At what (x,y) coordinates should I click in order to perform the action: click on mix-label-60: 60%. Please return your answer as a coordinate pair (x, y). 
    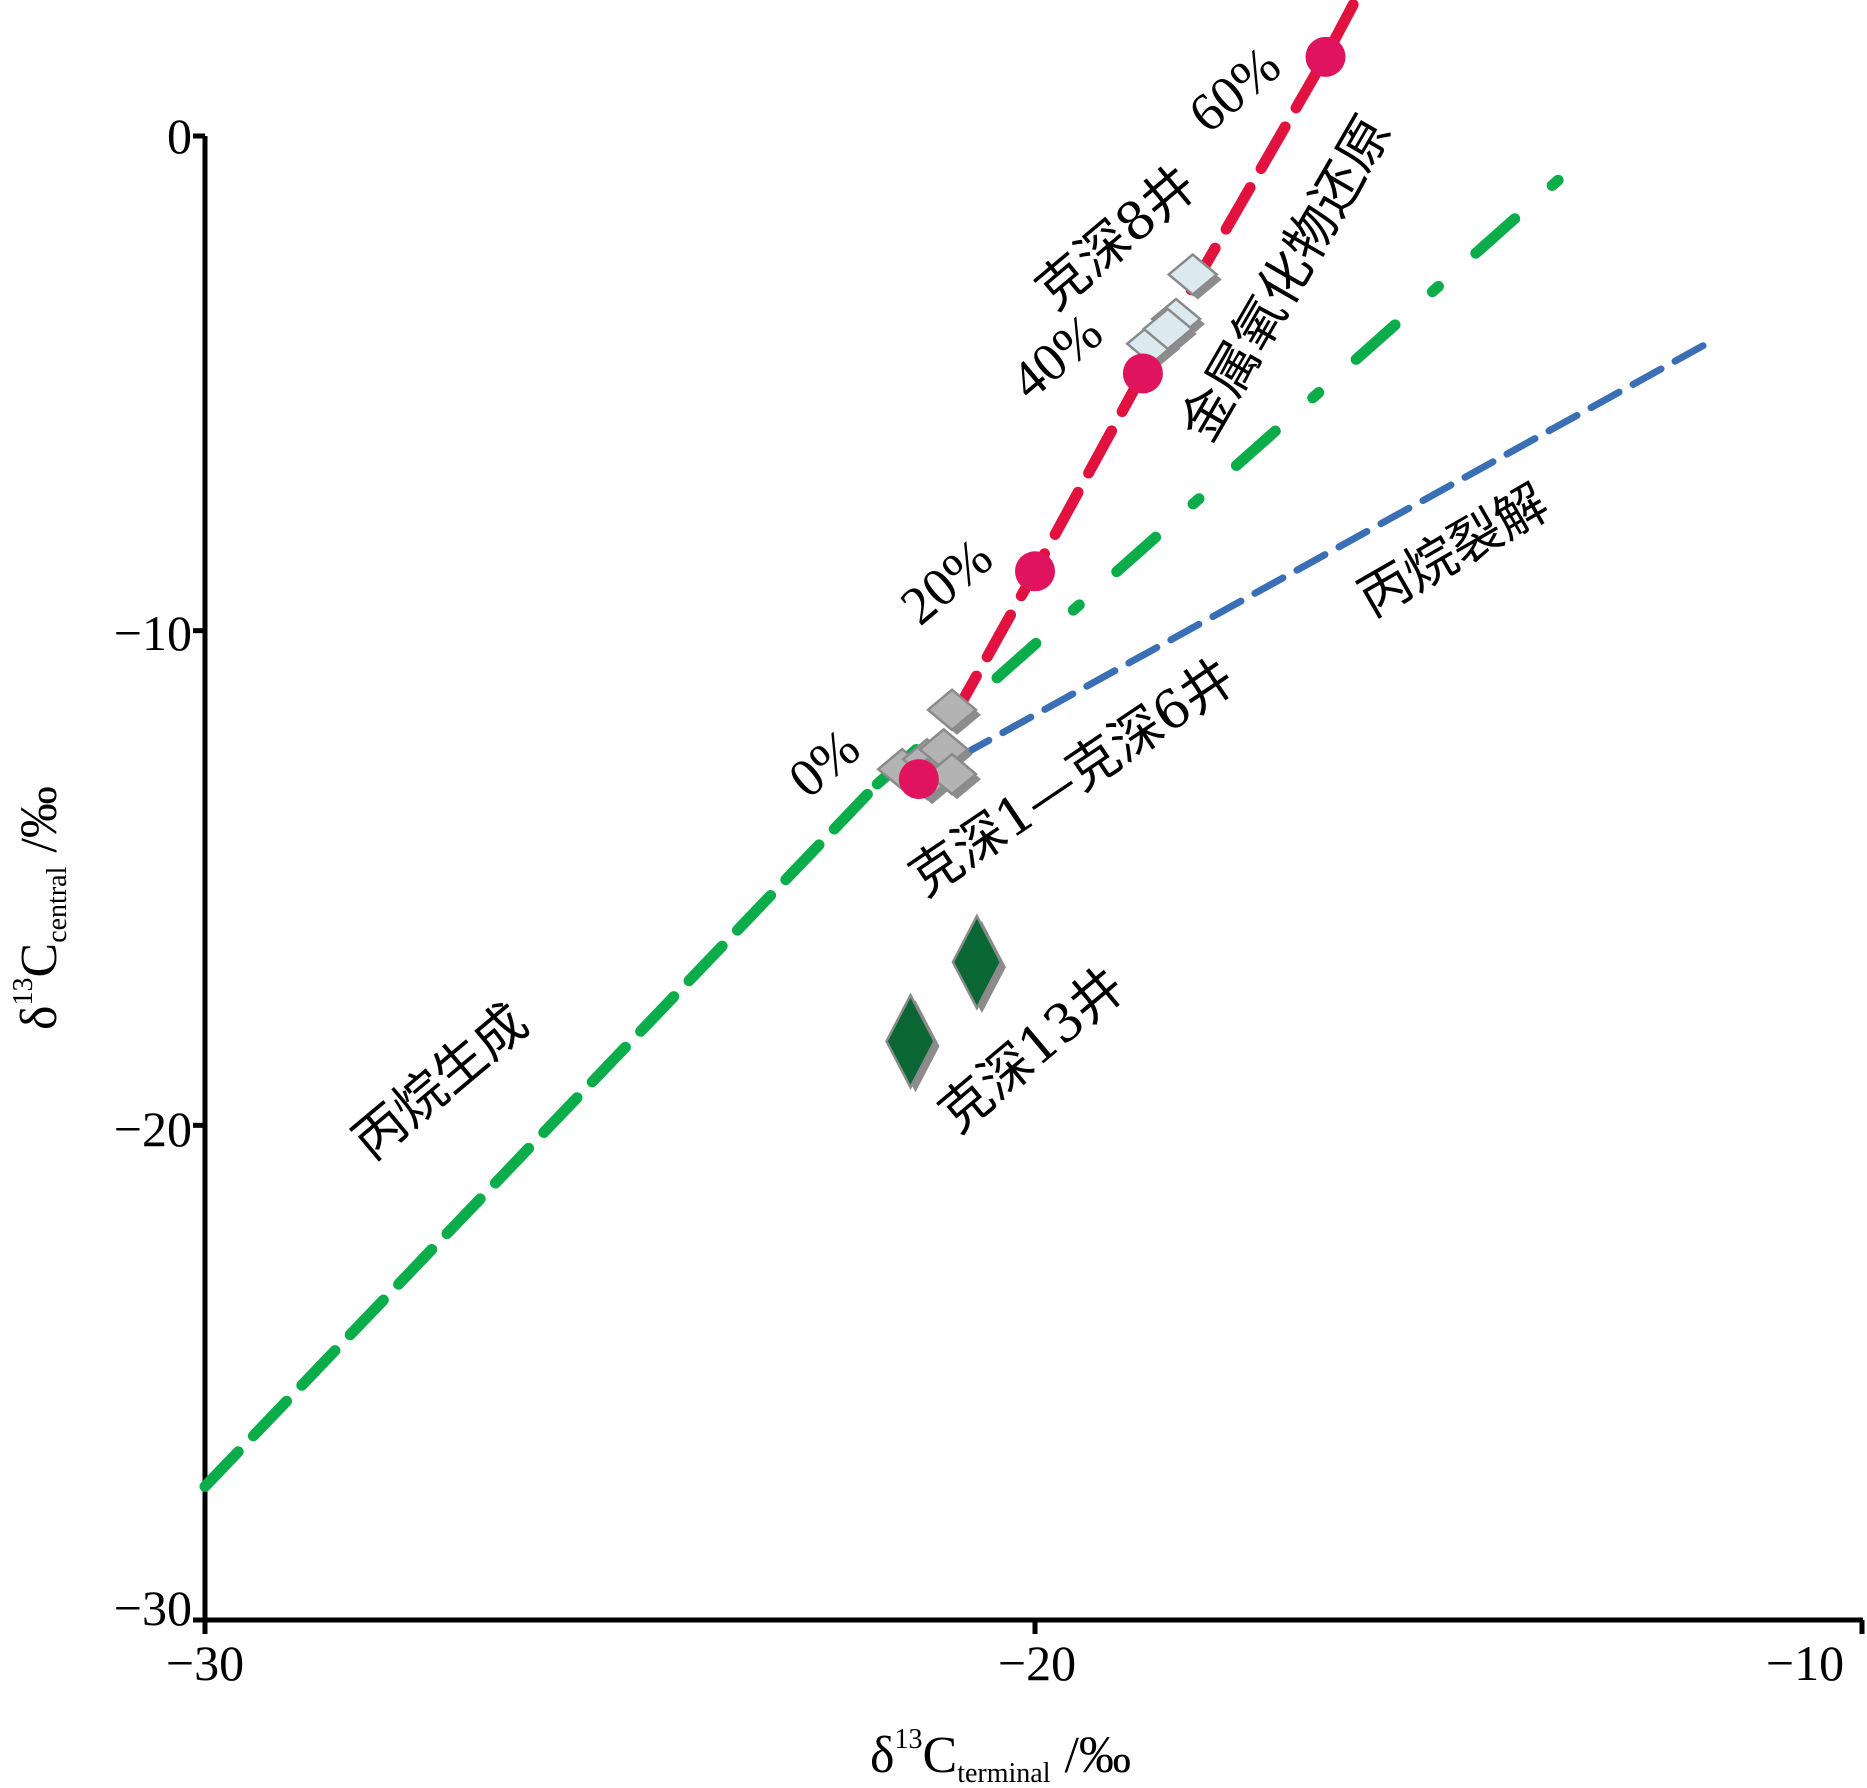
    Looking at the image, I should click on (1234, 90).